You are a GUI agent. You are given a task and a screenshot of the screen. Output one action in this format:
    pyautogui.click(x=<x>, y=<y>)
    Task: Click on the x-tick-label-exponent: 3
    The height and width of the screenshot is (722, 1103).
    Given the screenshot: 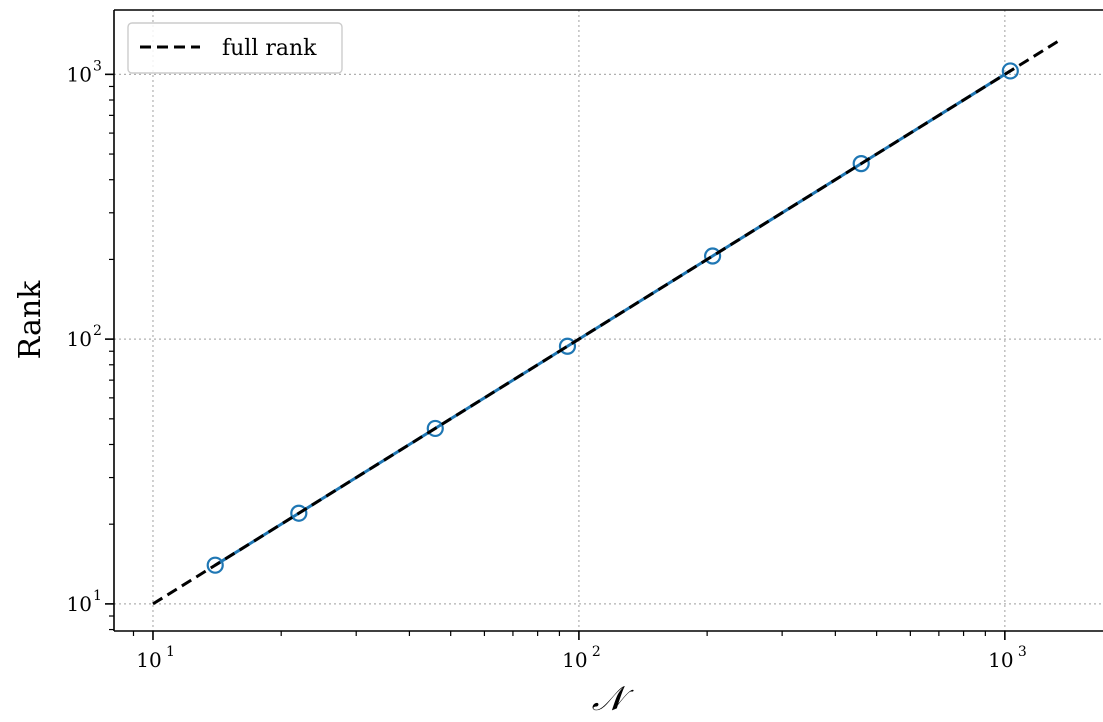 What is the action you would take?
    pyautogui.click(x=1022, y=652)
    